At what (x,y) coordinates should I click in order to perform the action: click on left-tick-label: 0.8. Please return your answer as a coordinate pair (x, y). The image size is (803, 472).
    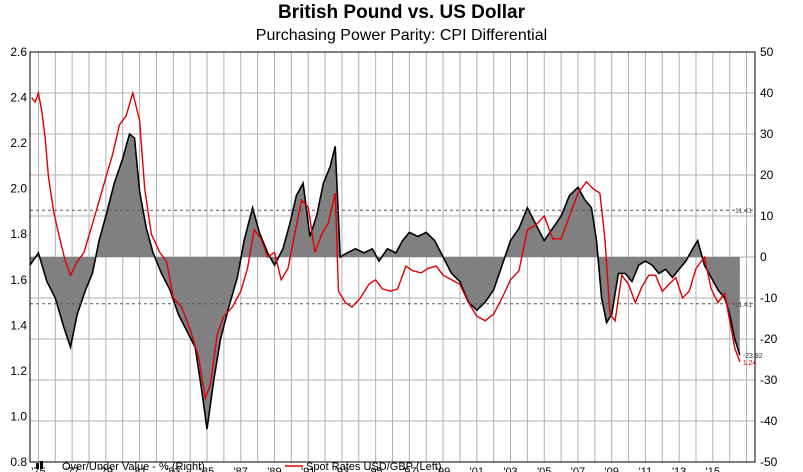
    Looking at the image, I should click on (18, 462).